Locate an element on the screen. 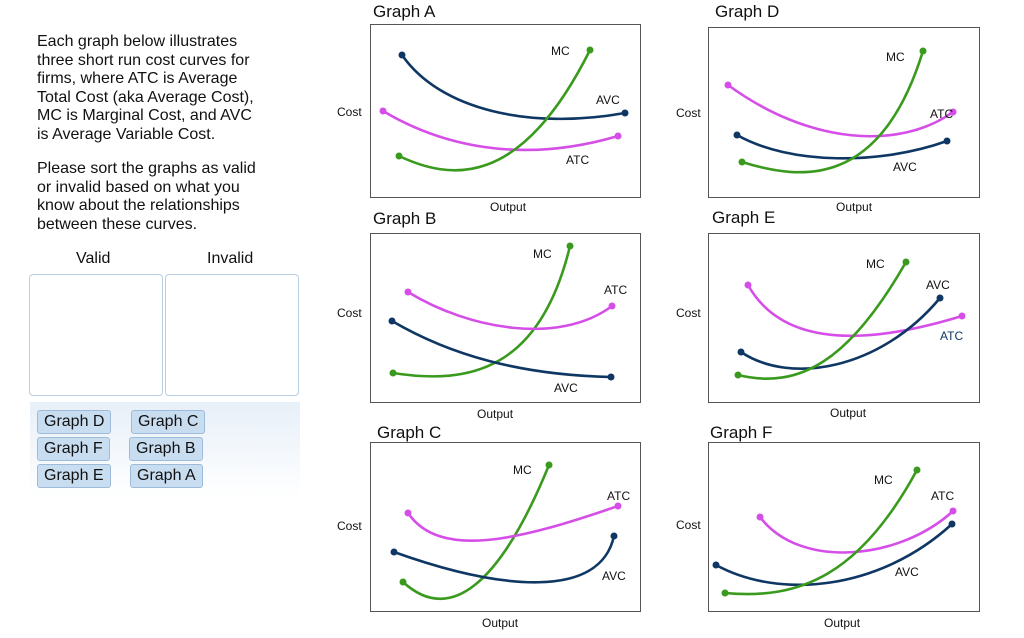 The height and width of the screenshot is (638, 1024). graph-b-avc-curve is located at coordinates (501, 349).